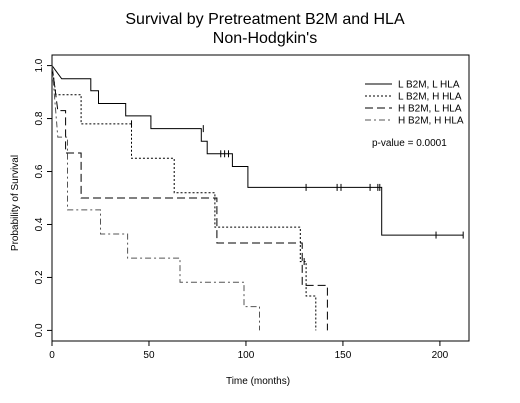 This screenshot has width=520, height=403. Describe the element at coordinates (429, 85) in the screenshot. I see `legend-label: L B2M, L HLA` at that location.